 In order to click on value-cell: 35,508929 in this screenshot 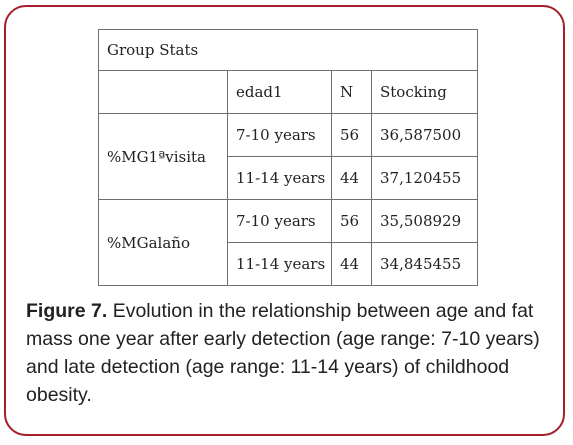, I will do `click(424, 221)`.